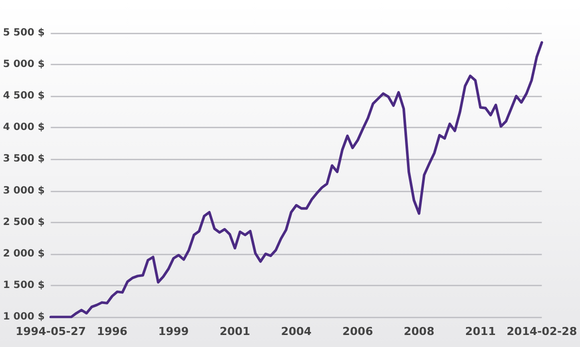  I want to click on y-tick-label: 4 500 $, so click(23, 96).